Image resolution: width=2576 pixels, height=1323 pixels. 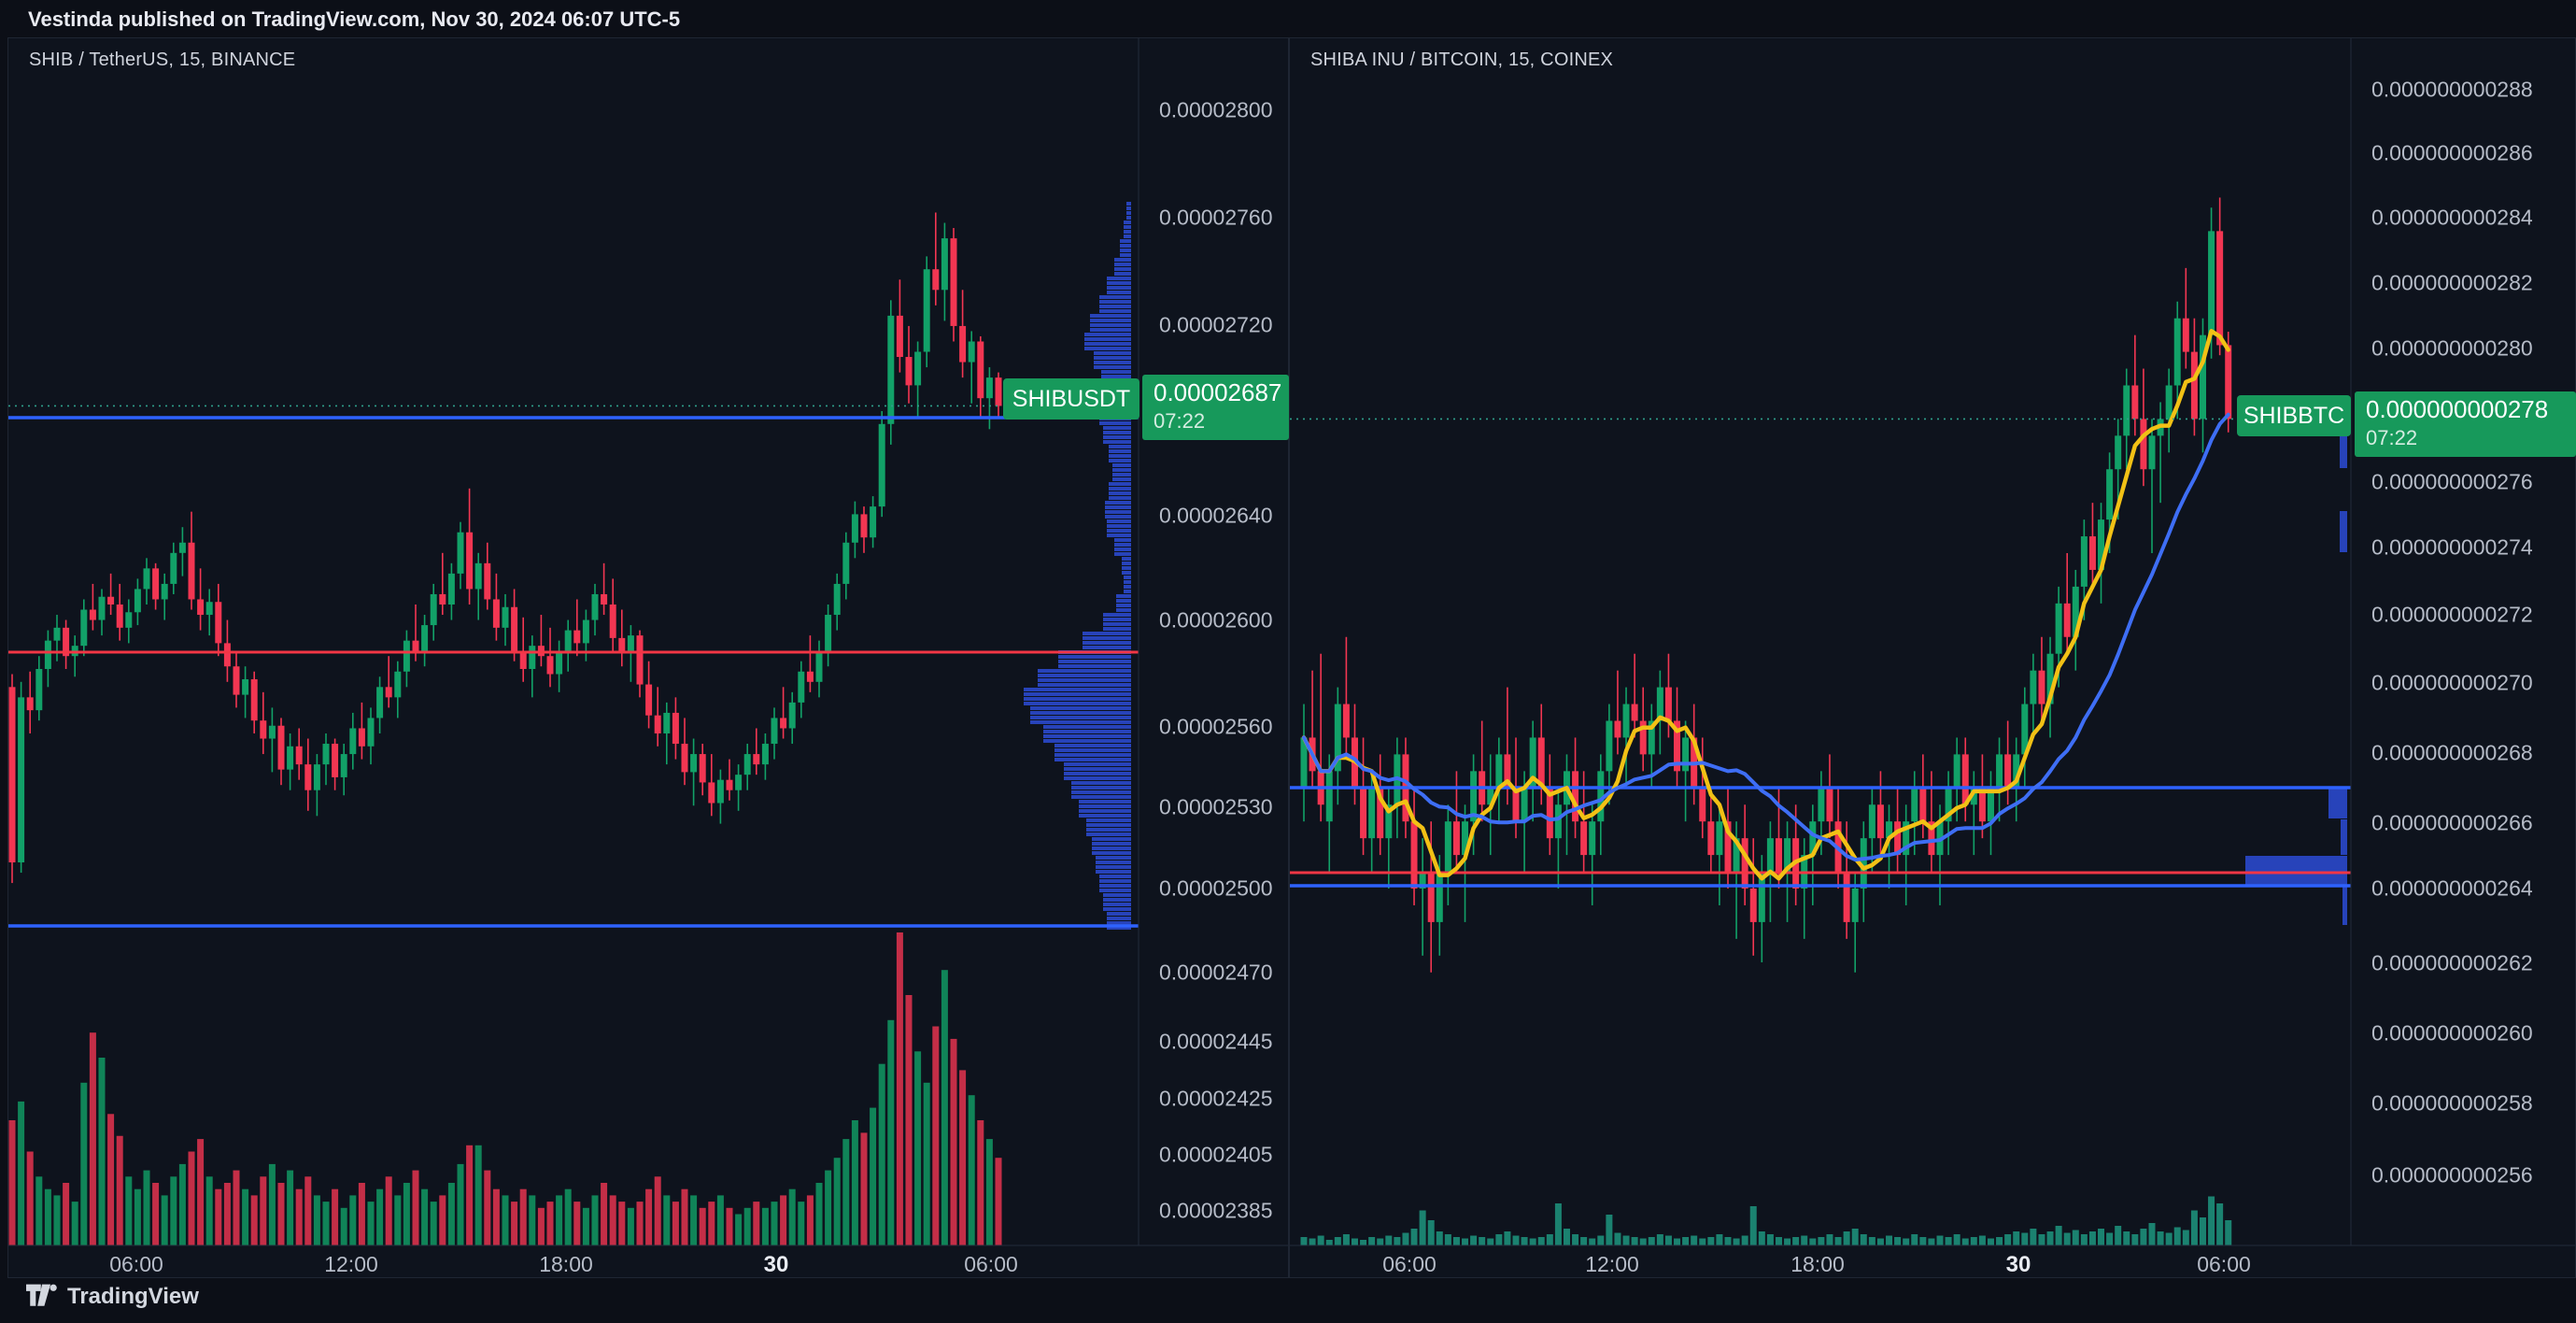 What do you see at coordinates (1218, 392) in the screenshot?
I see `last-price-value: 0.00002687` at bounding box center [1218, 392].